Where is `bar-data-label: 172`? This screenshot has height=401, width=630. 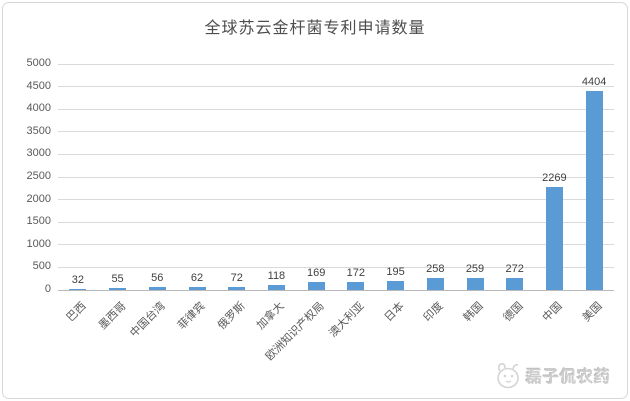
bar-data-label: 172 is located at coordinates (356, 273).